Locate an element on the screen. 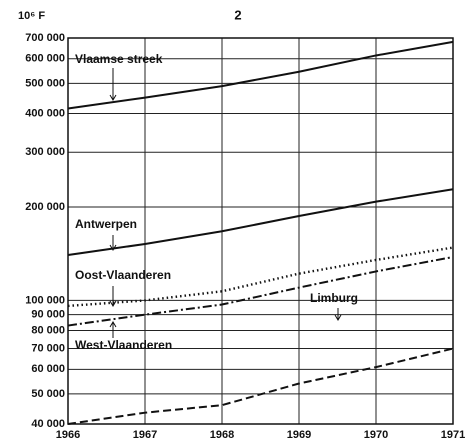  series-label: Vlaamse streek is located at coordinates (119, 59).